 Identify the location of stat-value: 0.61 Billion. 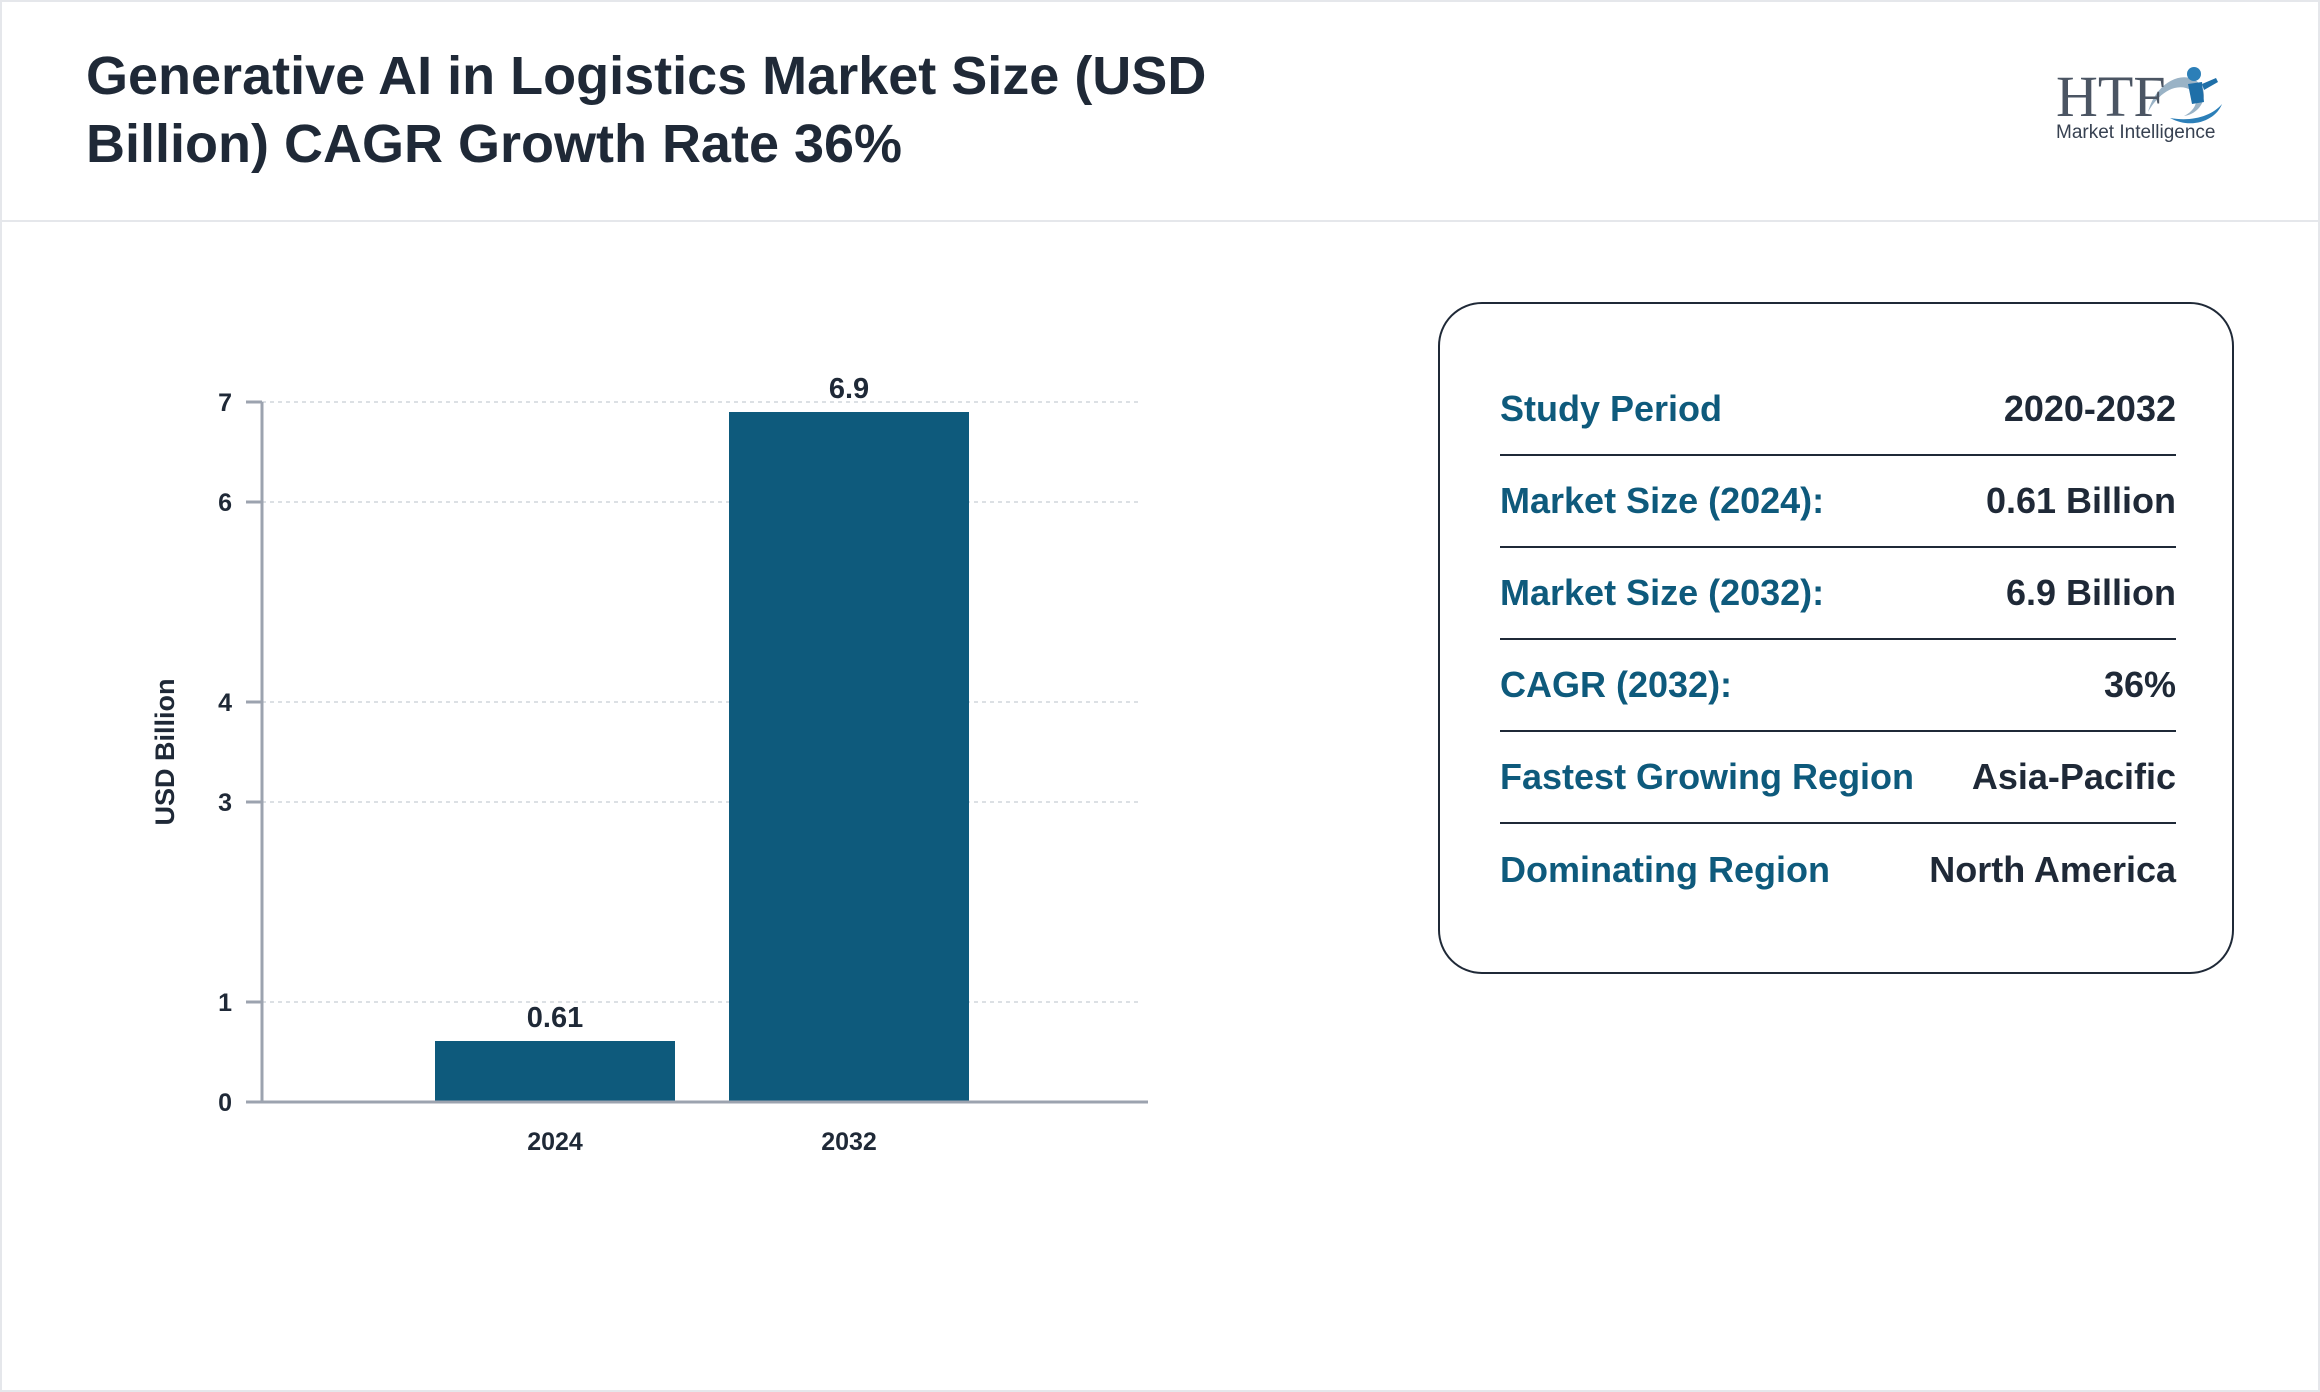
(2080, 500).